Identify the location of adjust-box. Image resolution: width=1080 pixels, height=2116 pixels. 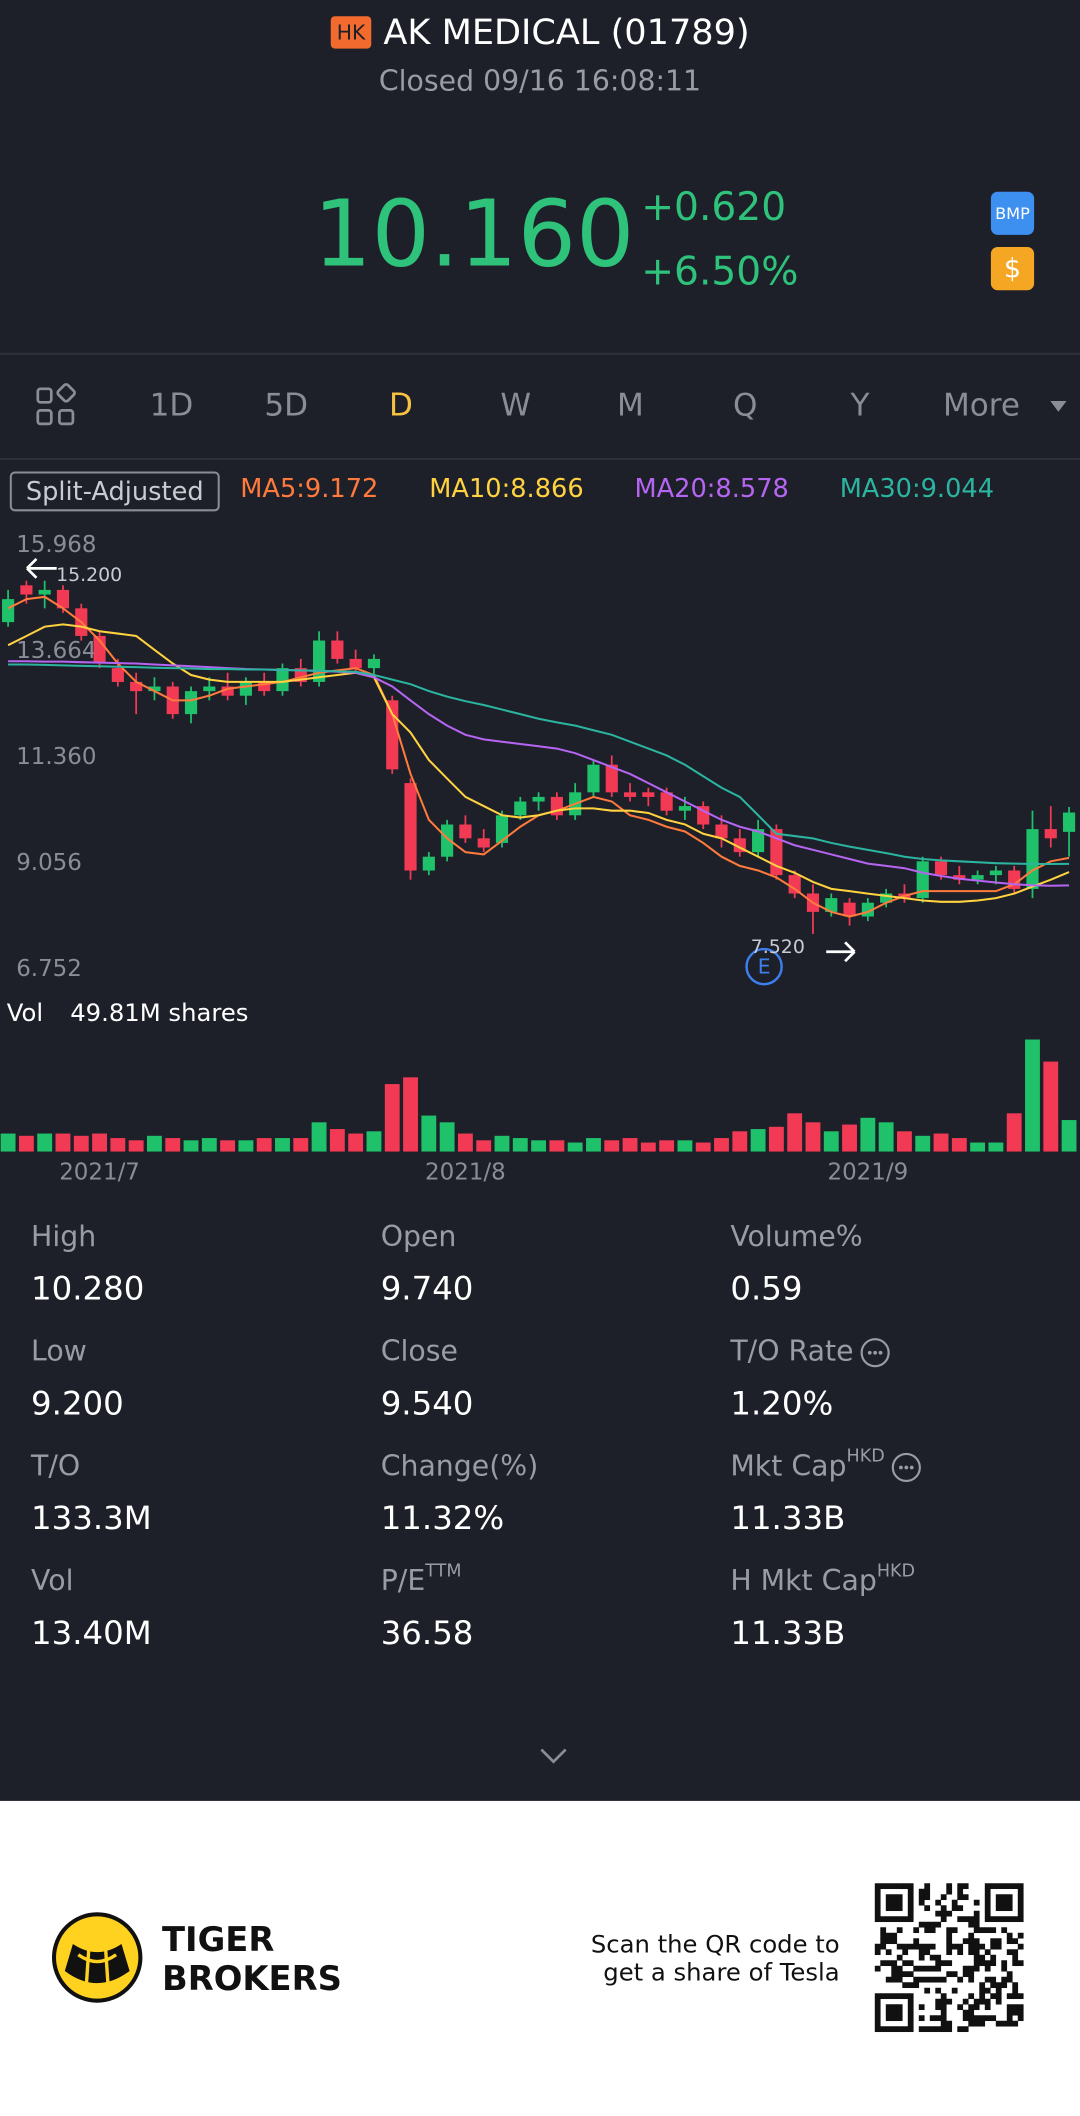
(114, 491).